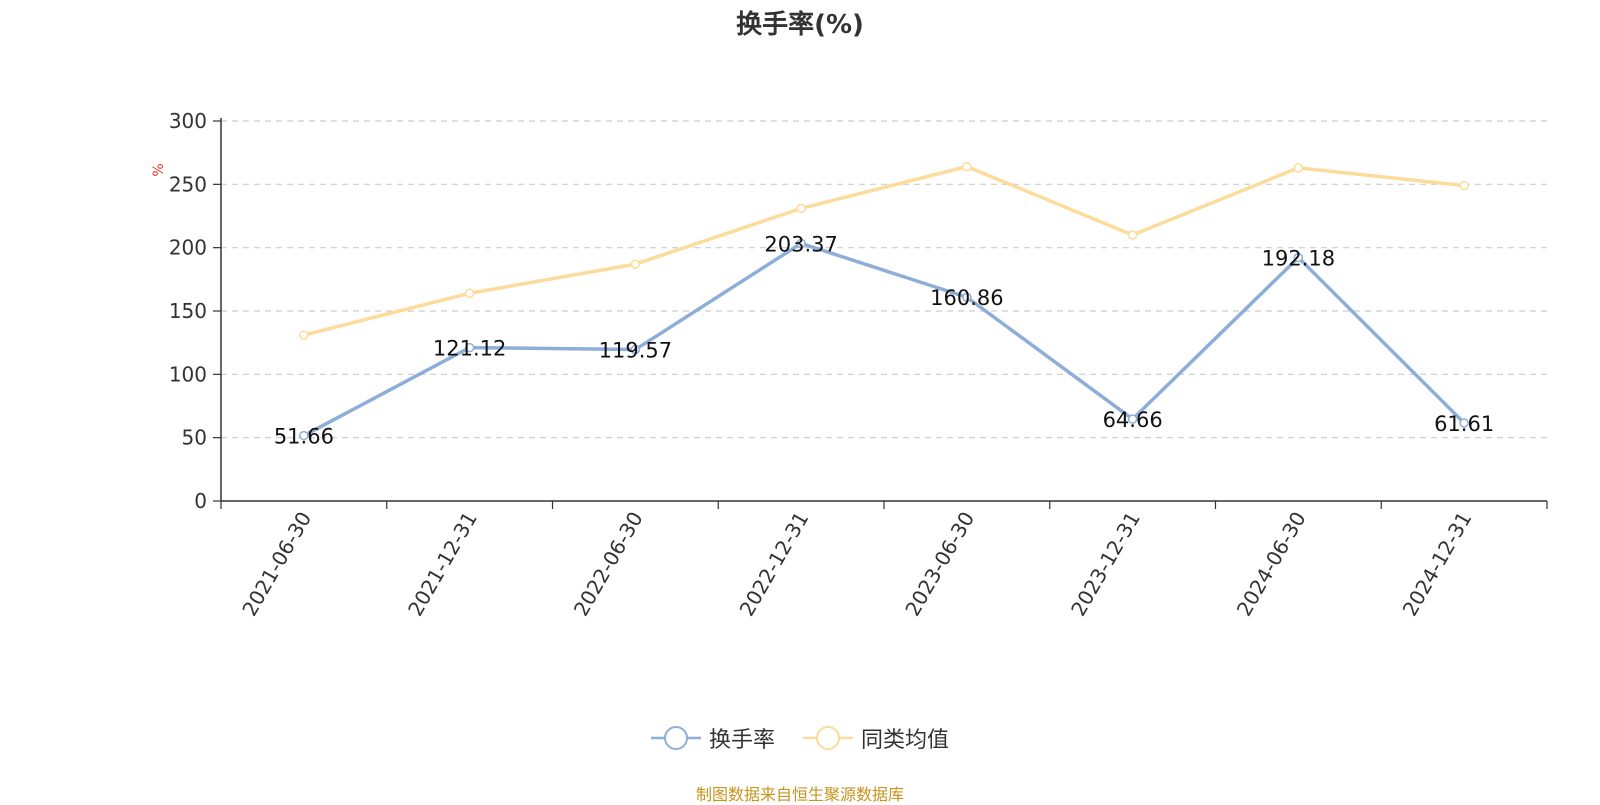  What do you see at coordinates (1105, 564) in the screenshot?
I see `x-tick-label: 2023-12-31` at bounding box center [1105, 564].